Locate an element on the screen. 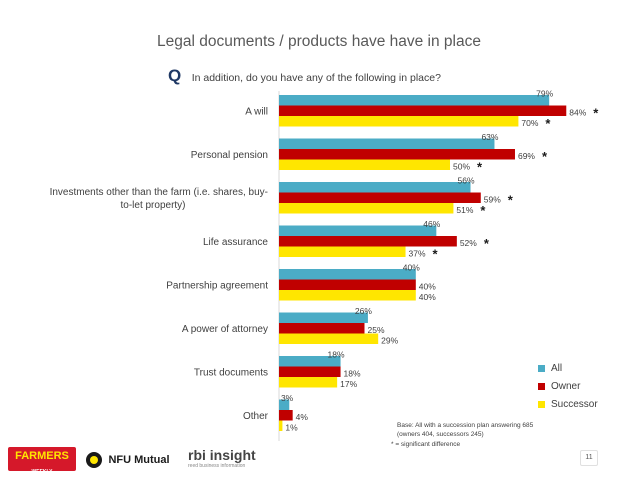  value-label-successor: 70% is located at coordinates (529, 123).